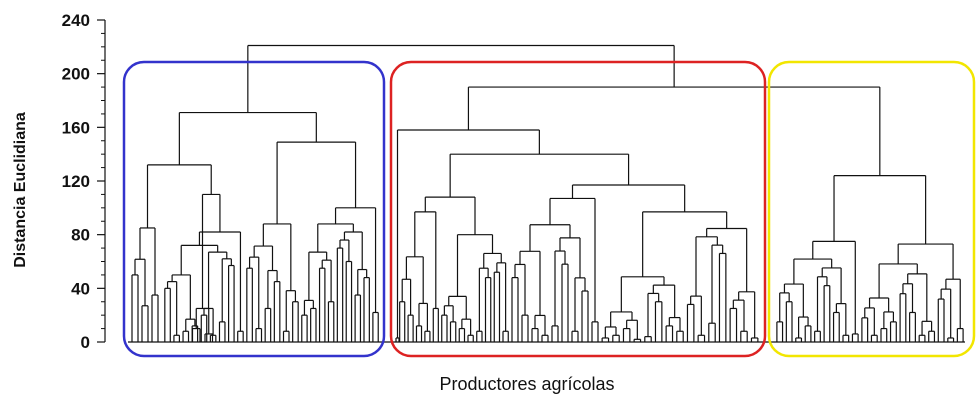 This screenshot has height=396, width=977. Describe the element at coordinates (20, 190) in the screenshot. I see `y-axis-title: Distancia Euclidiana` at that location.